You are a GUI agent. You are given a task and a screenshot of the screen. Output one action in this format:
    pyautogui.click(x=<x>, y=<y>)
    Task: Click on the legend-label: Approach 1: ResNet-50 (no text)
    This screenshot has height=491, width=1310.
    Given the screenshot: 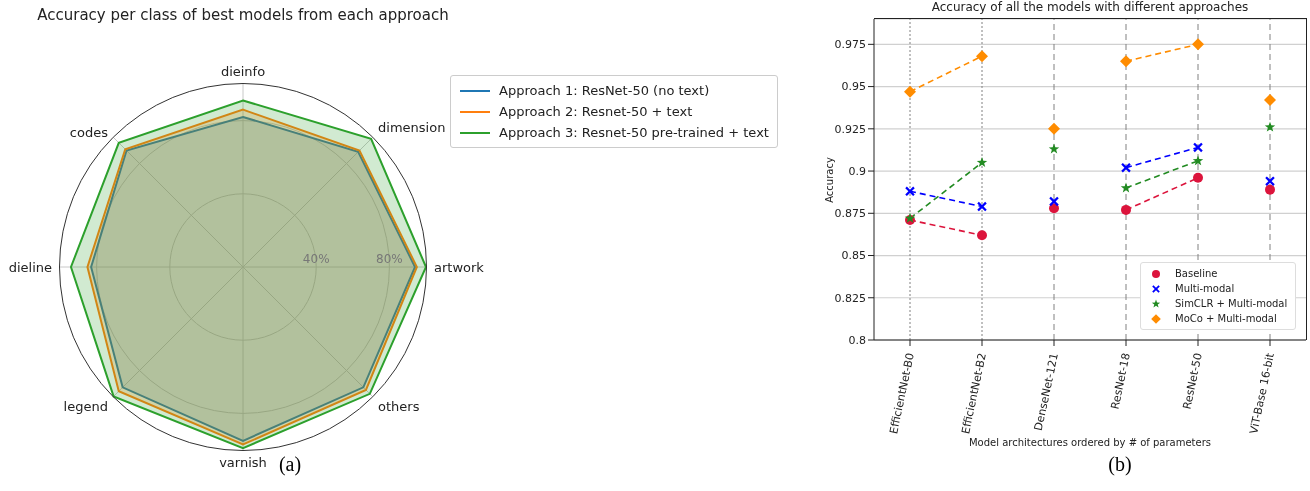 What is the action you would take?
    pyautogui.click(x=604, y=90)
    